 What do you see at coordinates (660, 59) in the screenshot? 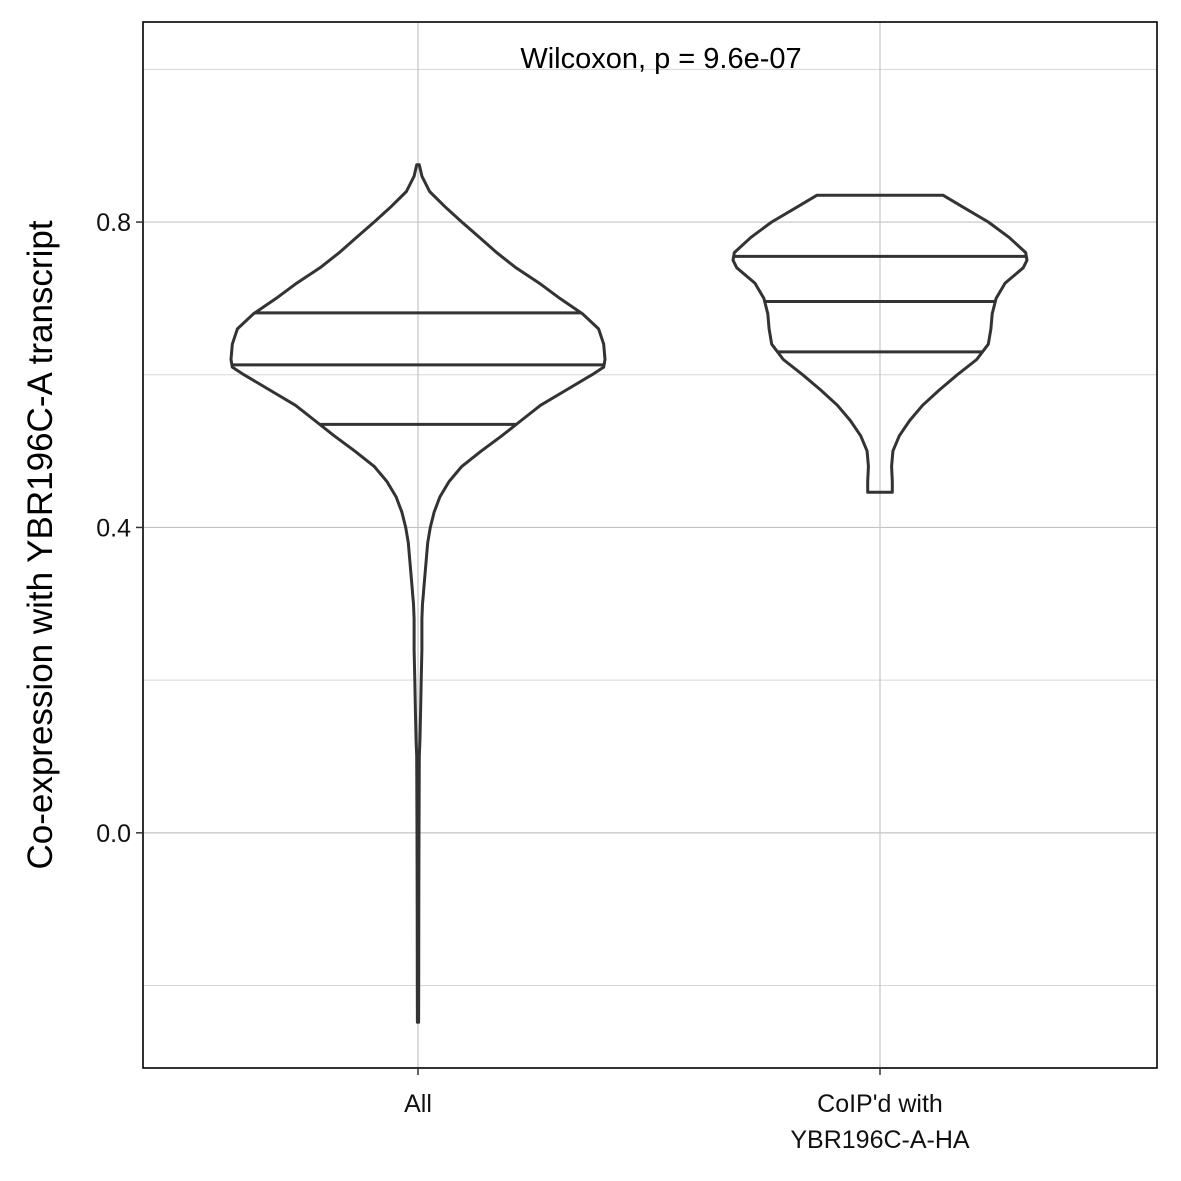
I see `wilcoxon-annotation: Wilcoxon, p = 9.6e-07` at bounding box center [660, 59].